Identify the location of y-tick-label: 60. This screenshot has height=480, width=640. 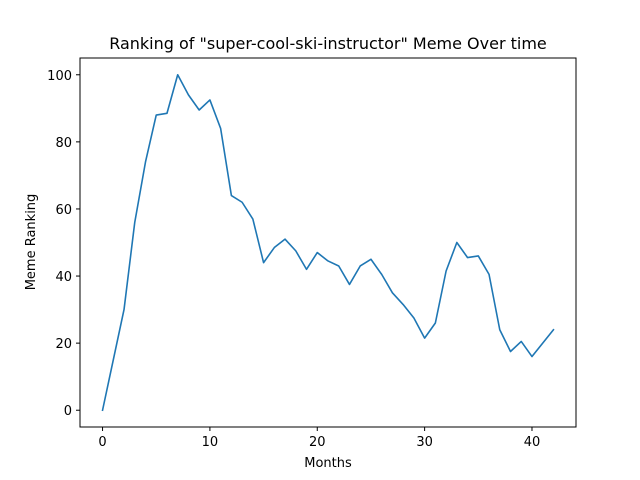
(63, 210).